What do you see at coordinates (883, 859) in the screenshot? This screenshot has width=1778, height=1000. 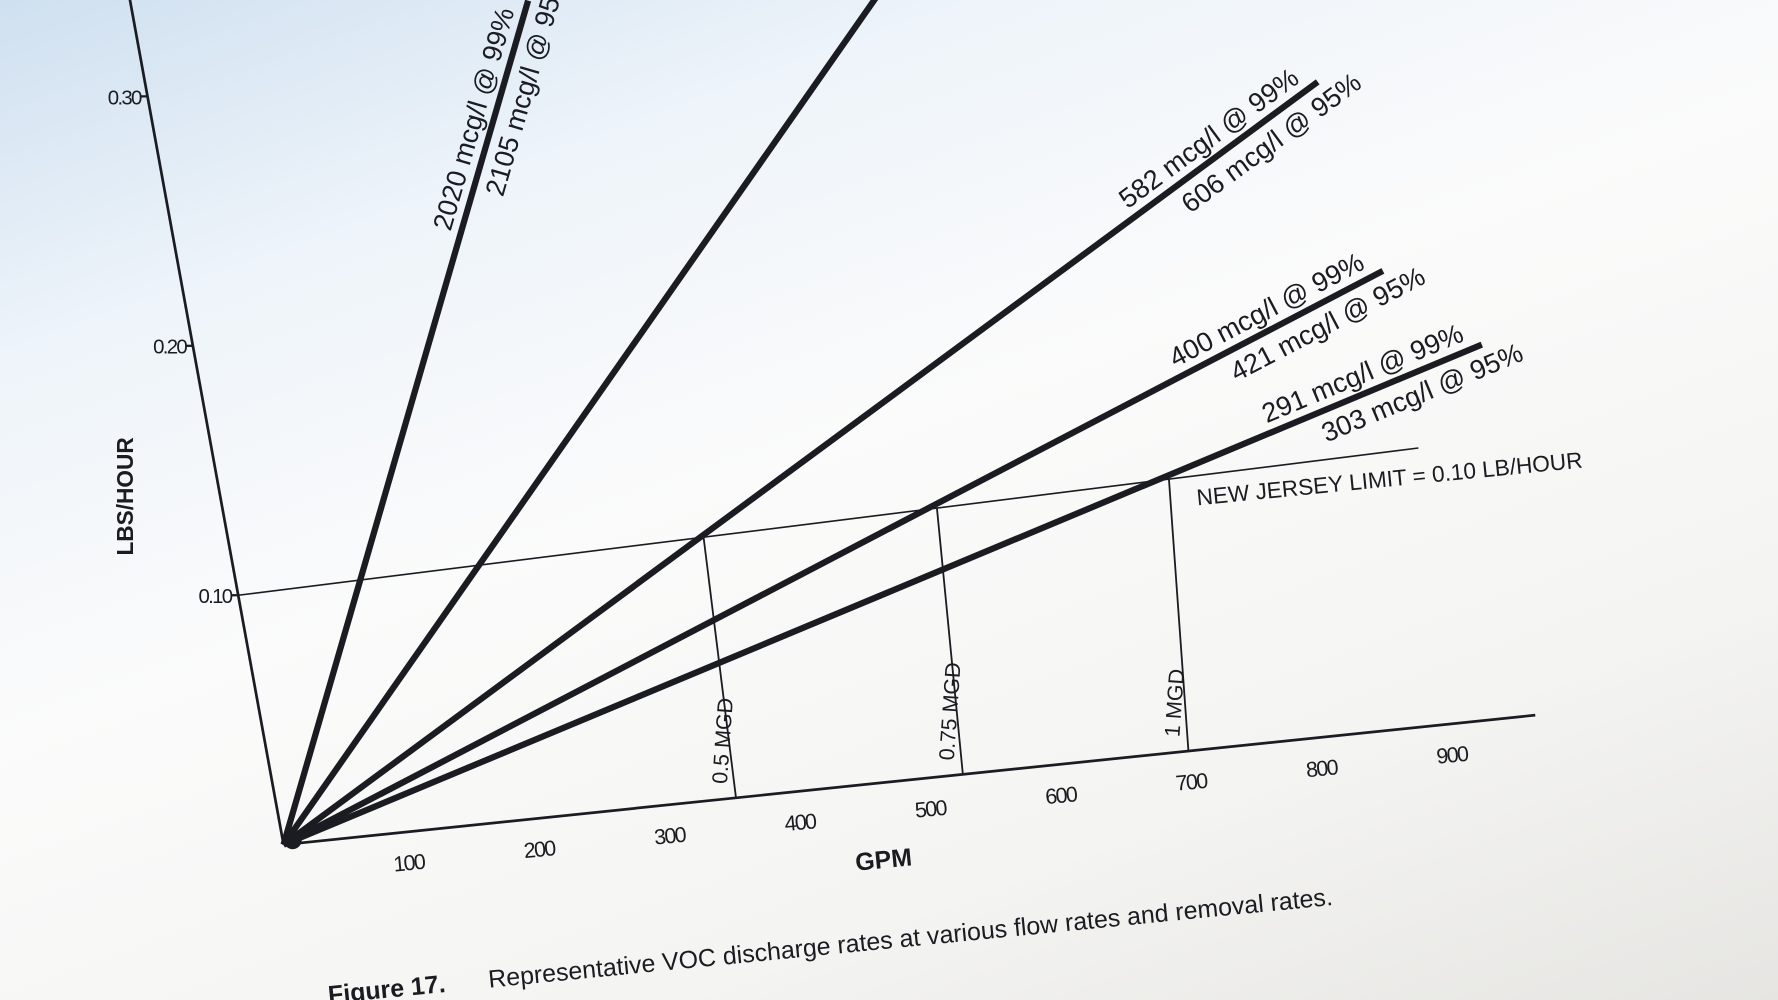 I see `x-axis-label: GPM` at bounding box center [883, 859].